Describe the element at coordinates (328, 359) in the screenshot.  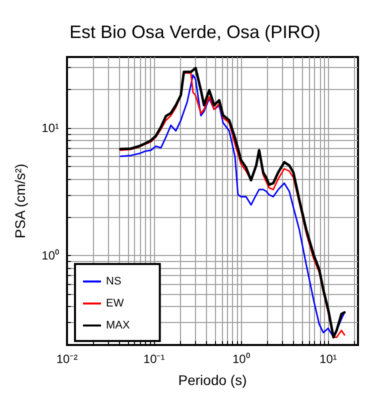
I see `x-tick-label: 10¹` at that location.